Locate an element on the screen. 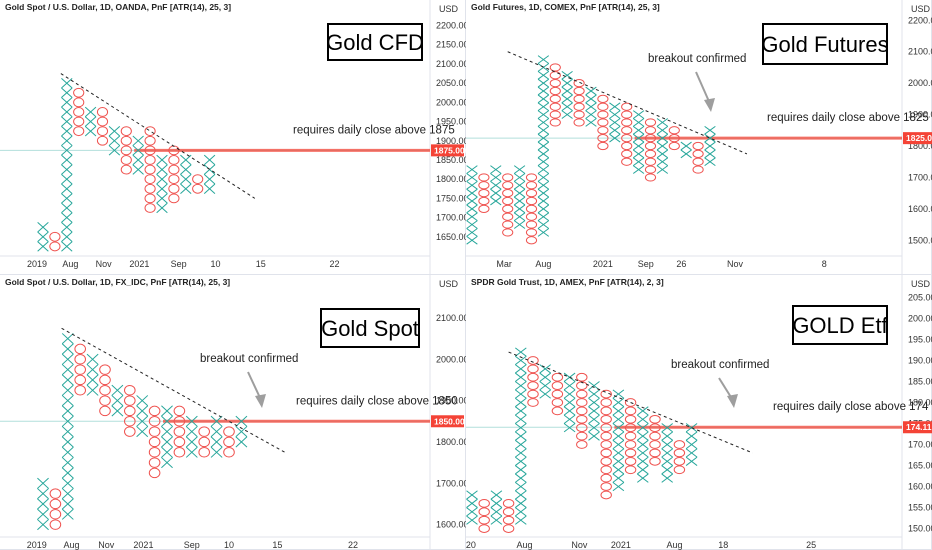 The width and height of the screenshot is (932, 550). y-tick-label: 190.00 is located at coordinates (920, 360).